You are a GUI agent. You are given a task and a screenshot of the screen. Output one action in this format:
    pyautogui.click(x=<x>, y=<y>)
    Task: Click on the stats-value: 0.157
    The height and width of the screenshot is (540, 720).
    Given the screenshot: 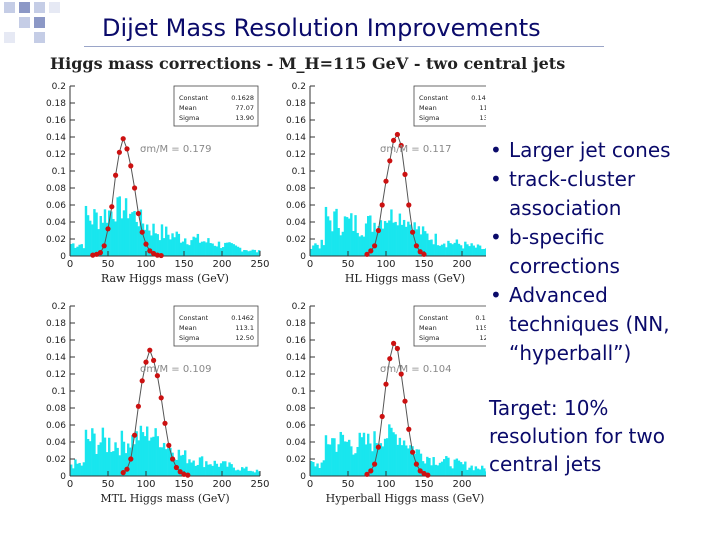 What is the action you would take?
    pyautogui.click(x=480, y=318)
    